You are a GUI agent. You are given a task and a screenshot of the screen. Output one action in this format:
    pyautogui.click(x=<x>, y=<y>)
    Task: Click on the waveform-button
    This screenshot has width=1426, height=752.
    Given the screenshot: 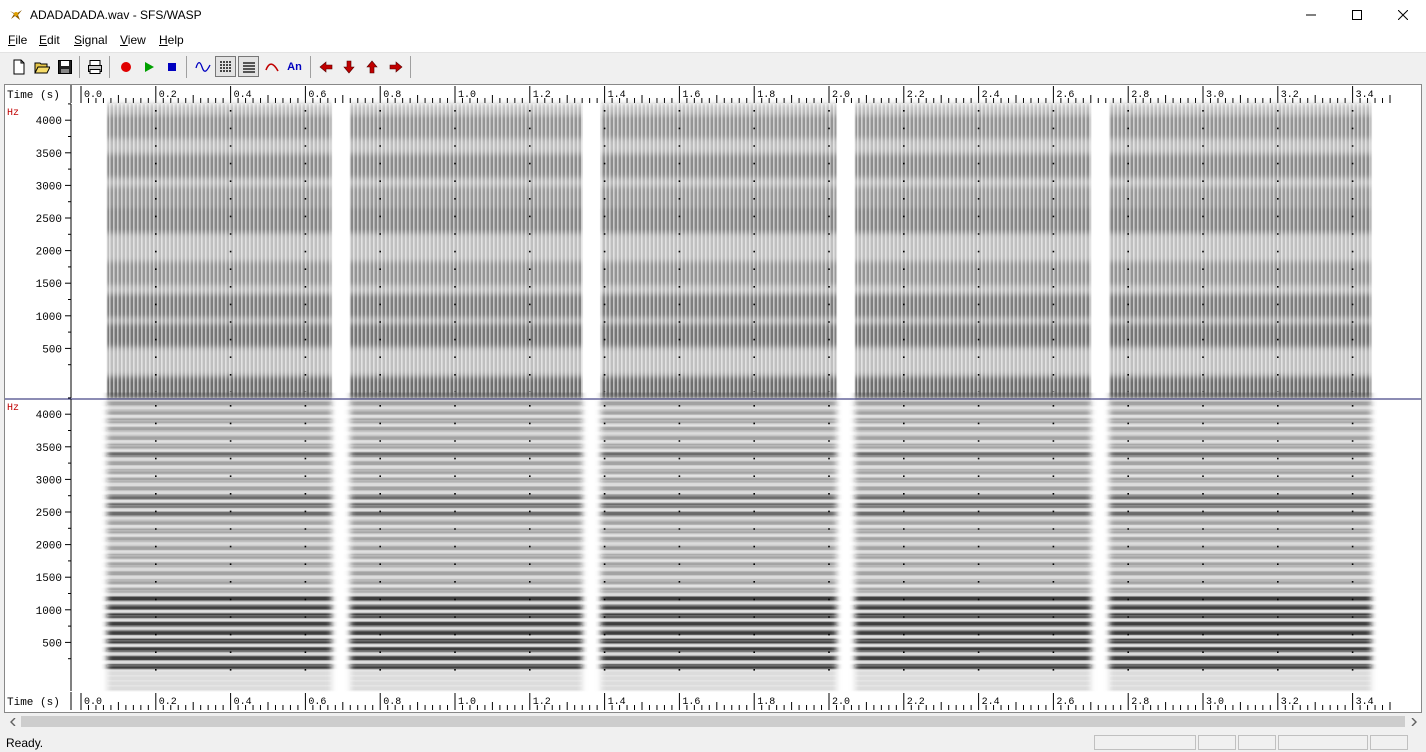 What is the action you would take?
    pyautogui.click(x=202, y=66)
    